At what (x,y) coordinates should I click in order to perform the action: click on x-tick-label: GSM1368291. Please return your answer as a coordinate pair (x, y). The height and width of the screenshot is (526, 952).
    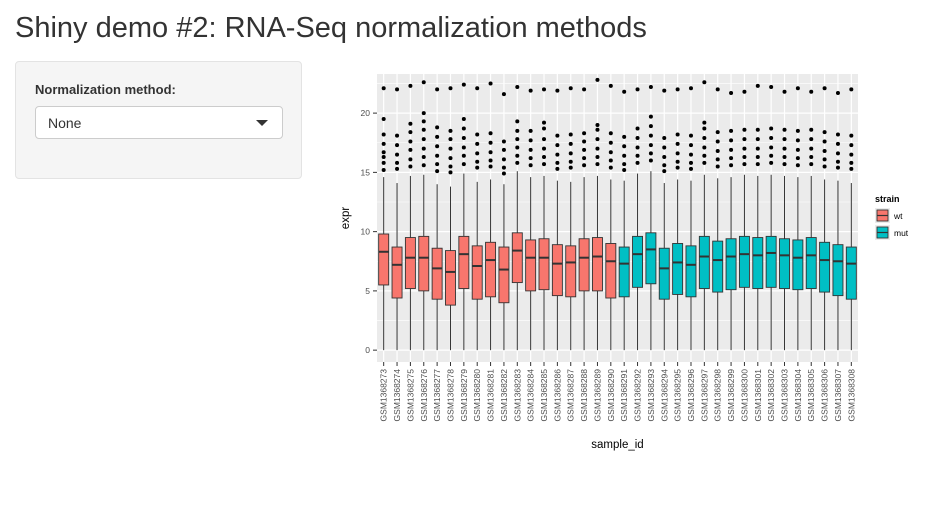
    Looking at the image, I should click on (624, 395).